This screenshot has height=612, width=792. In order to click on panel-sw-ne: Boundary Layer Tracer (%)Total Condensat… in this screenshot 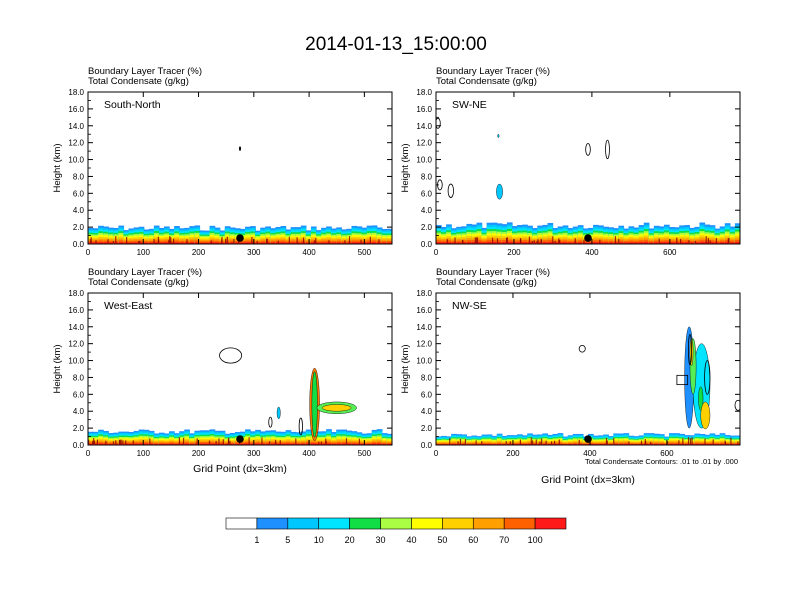, I will do `click(570, 161)`.